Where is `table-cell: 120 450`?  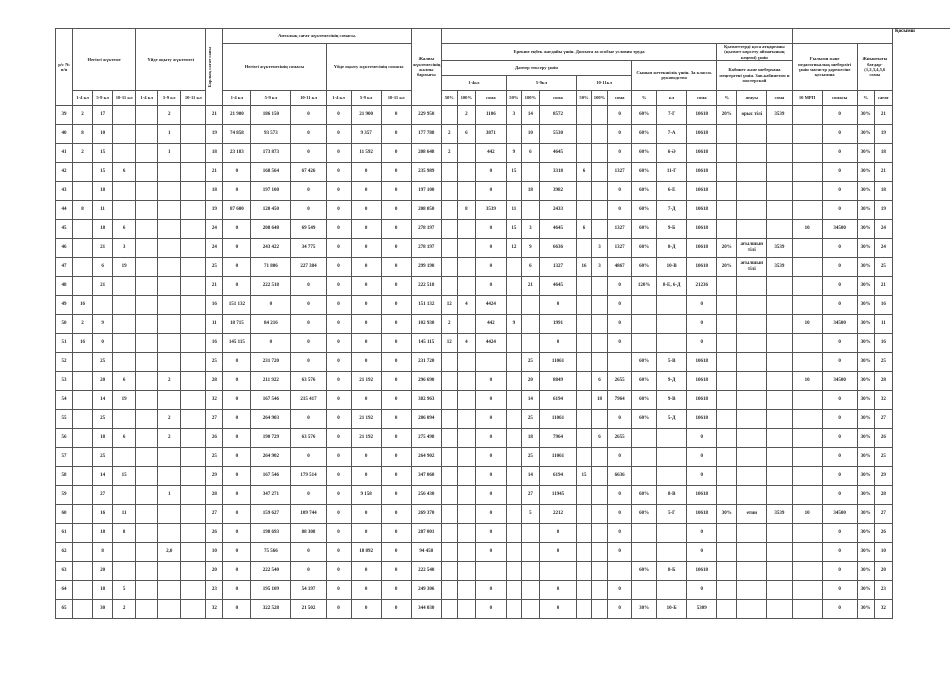 table-cell: 120 450 is located at coordinates (271, 209).